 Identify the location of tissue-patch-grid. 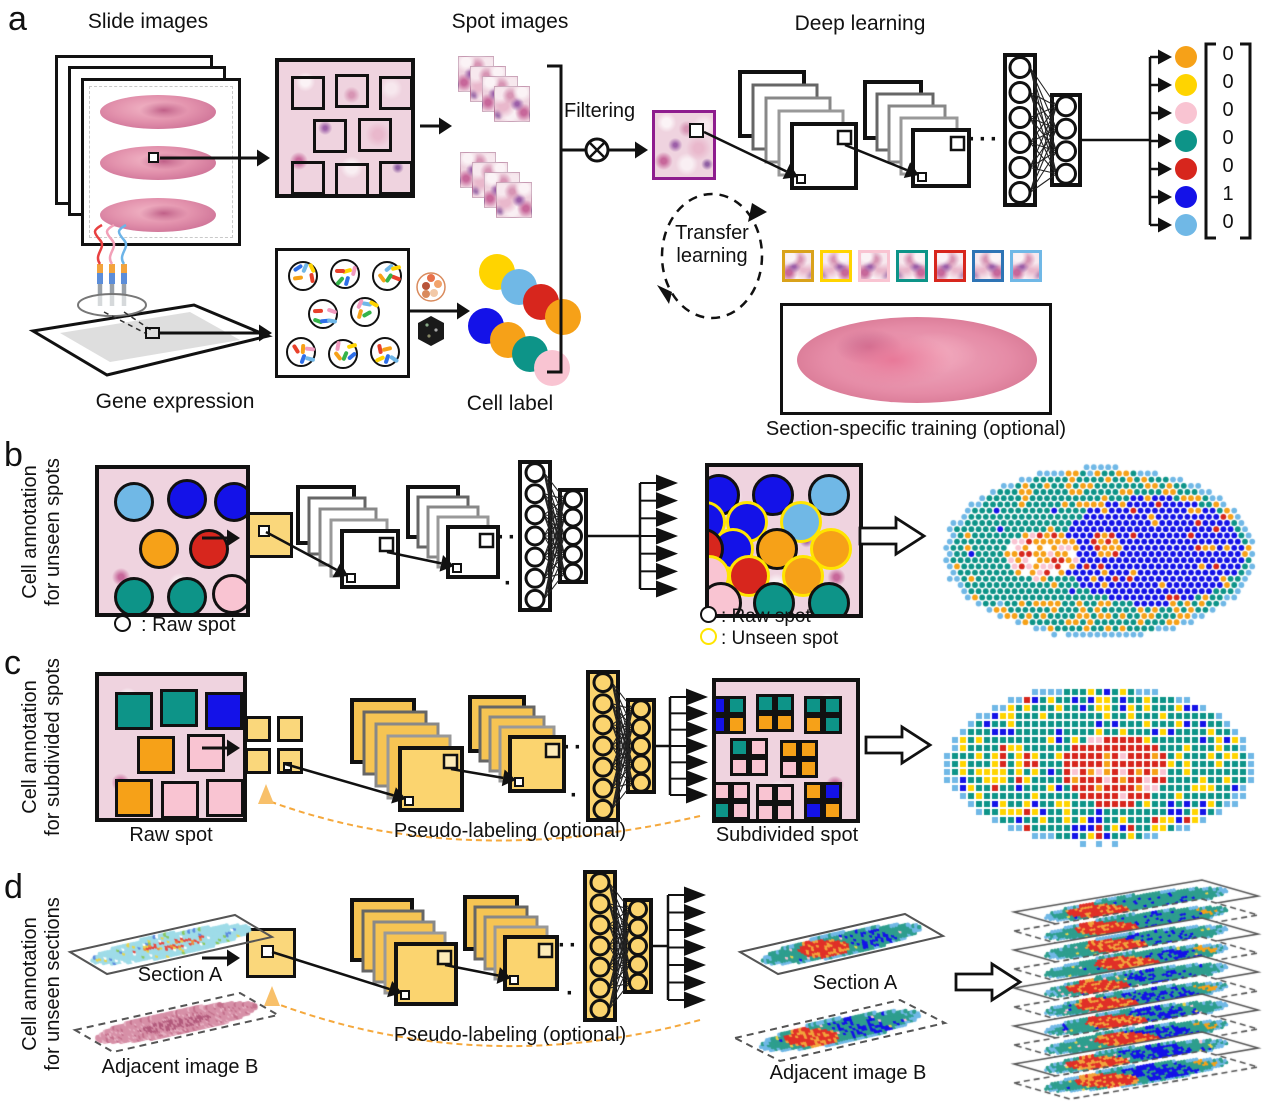
(345, 128).